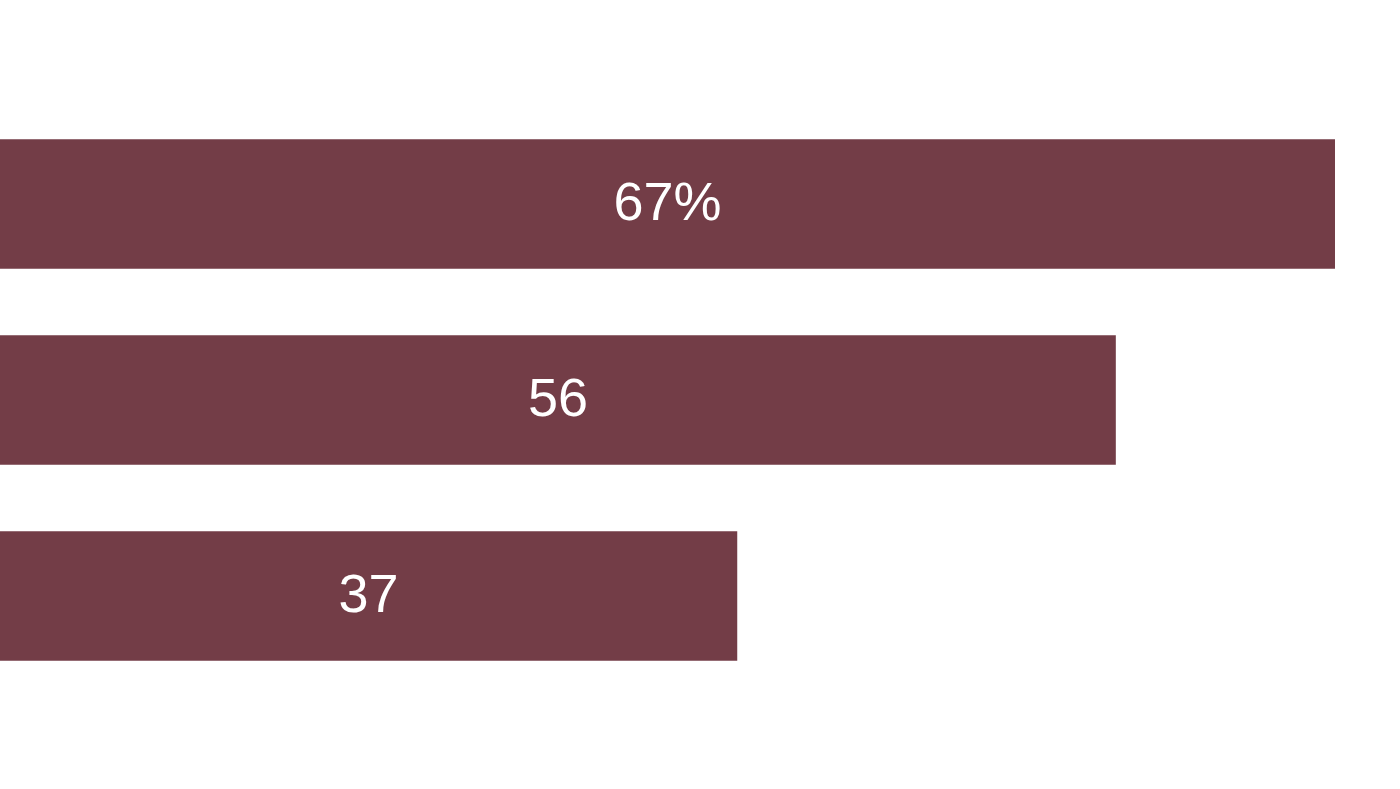  What do you see at coordinates (667, 201) in the screenshot?
I see `data-label: 67%` at bounding box center [667, 201].